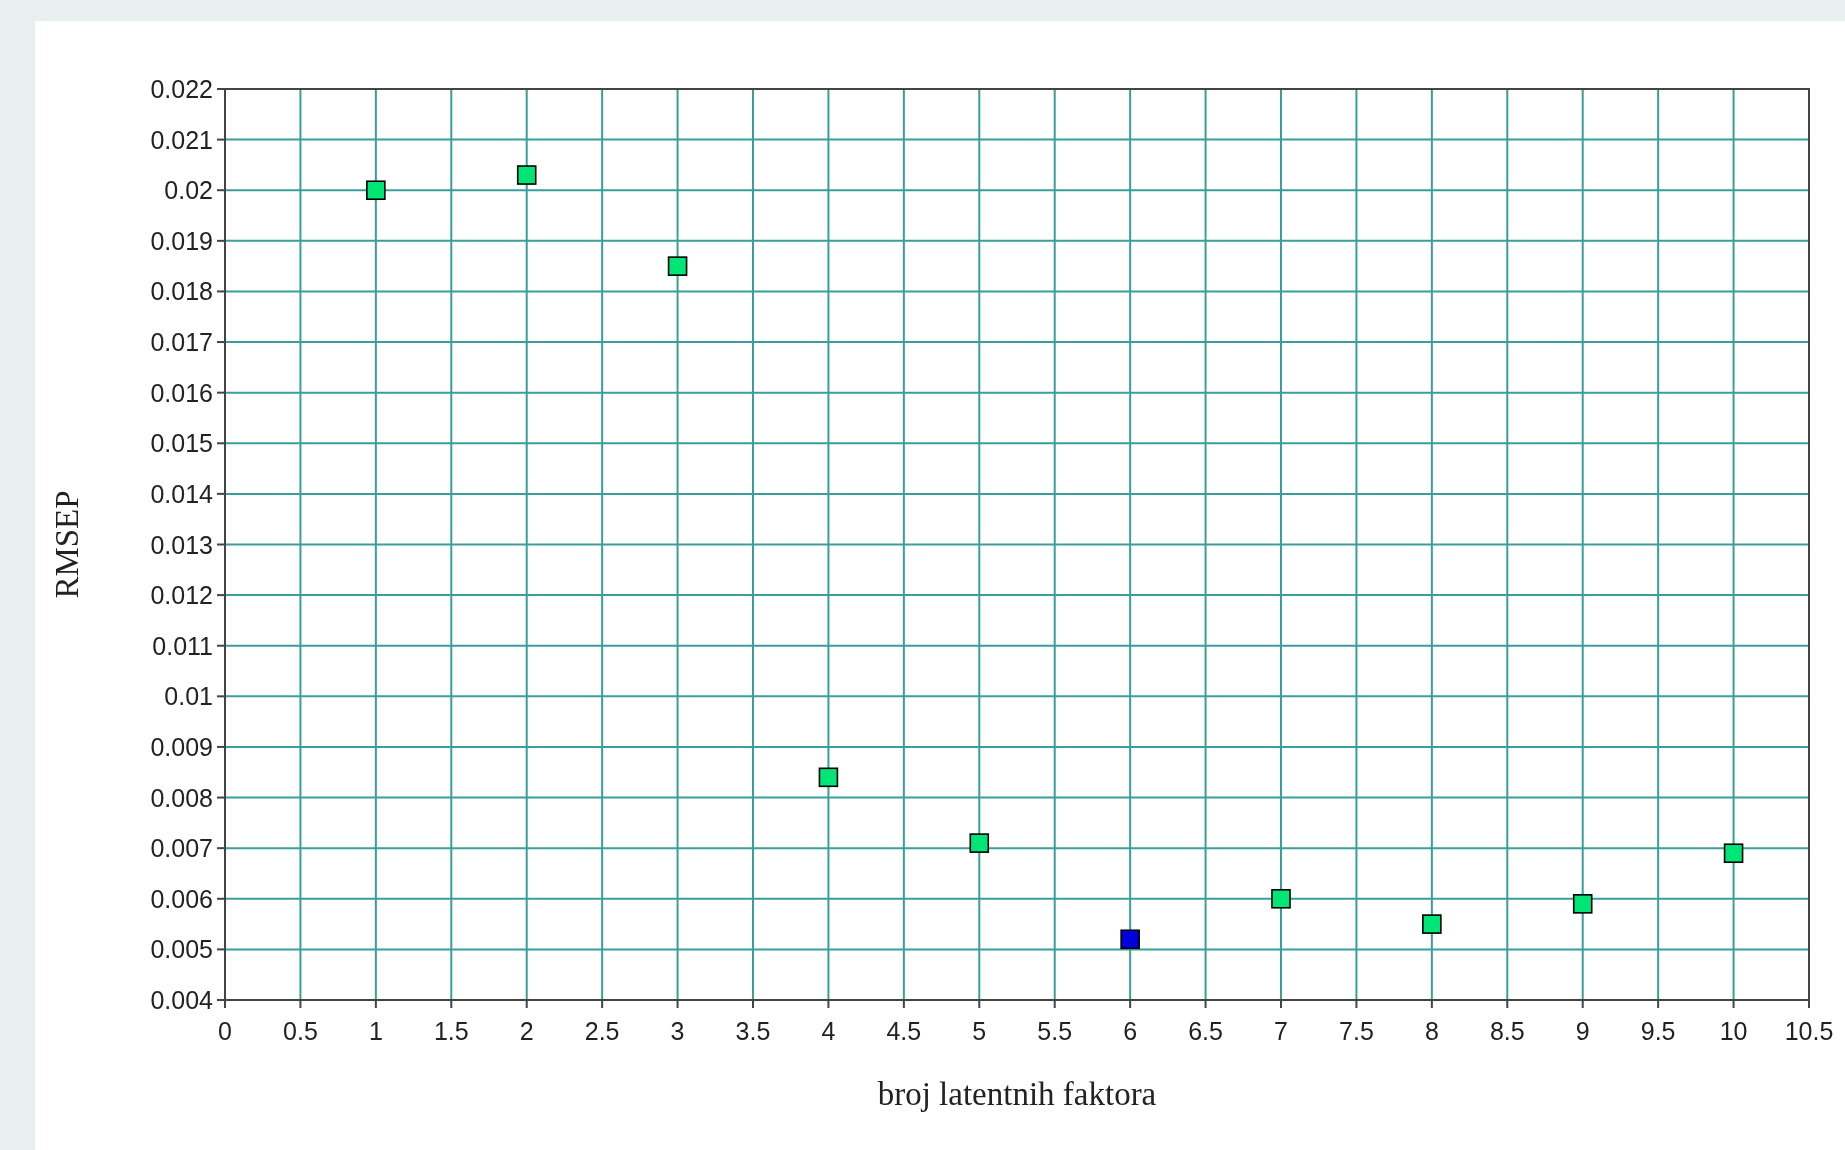 This screenshot has width=1845, height=1150. I want to click on y-tick-label: 0.021, so click(181, 139).